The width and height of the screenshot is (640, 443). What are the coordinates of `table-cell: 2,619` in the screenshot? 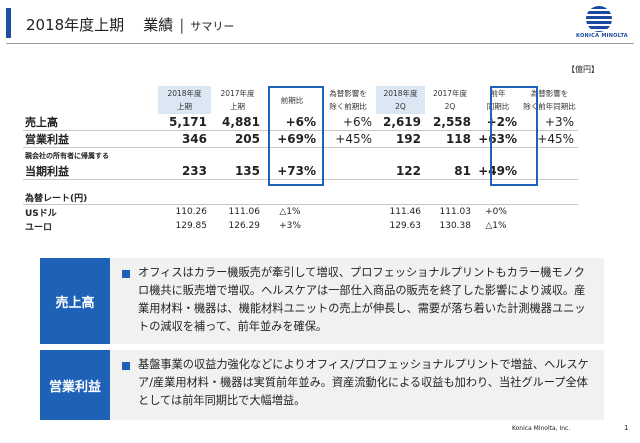 It's located at (400, 122).